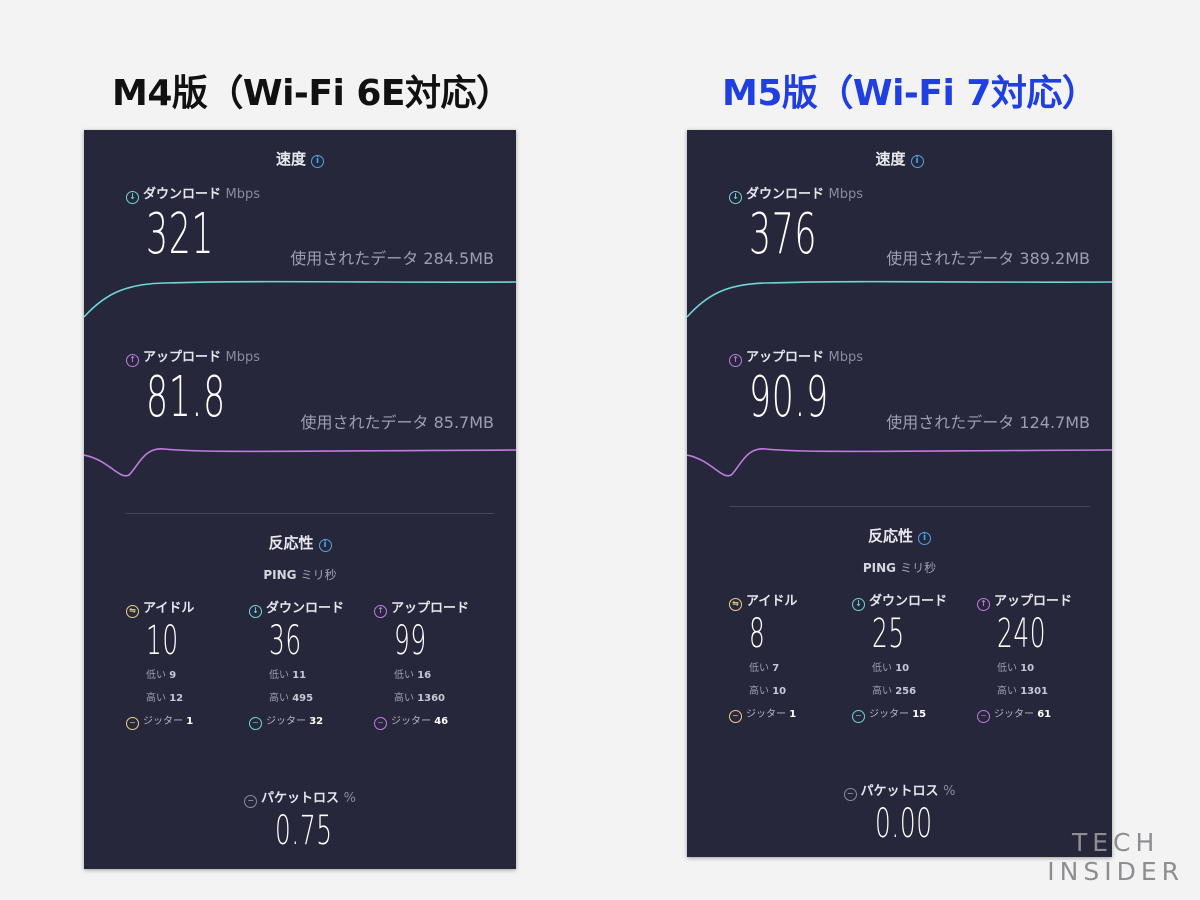 This screenshot has width=1200, height=900. What do you see at coordinates (1054, 258) in the screenshot?
I see `download-used-value: 389.2MB` at bounding box center [1054, 258].